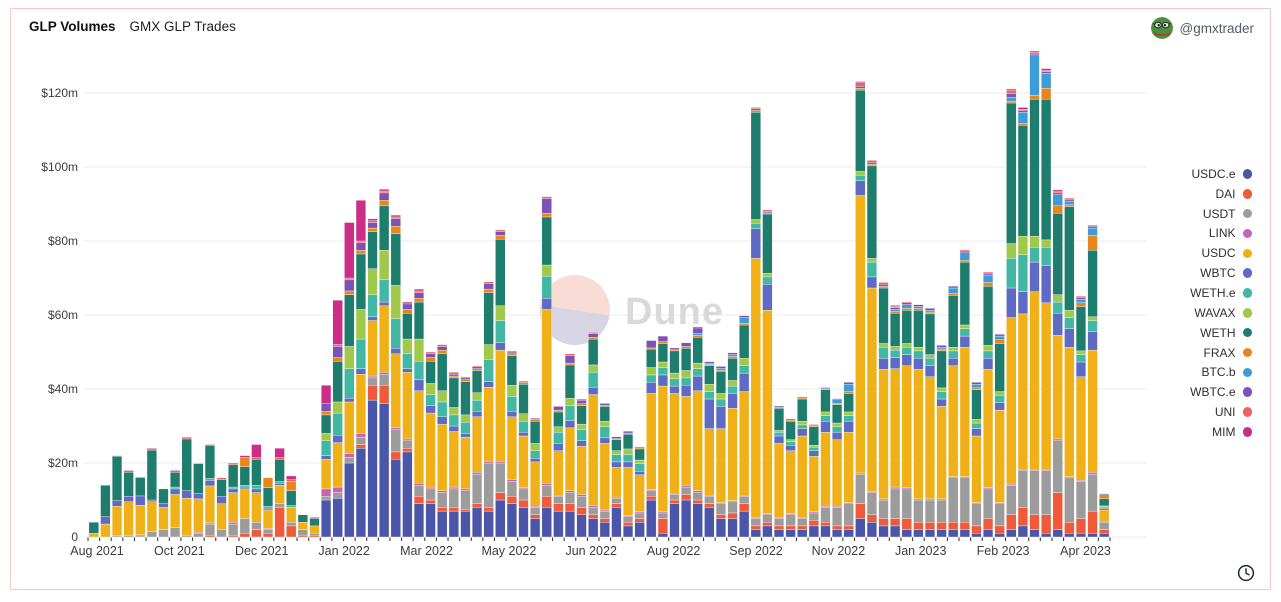 This screenshot has width=1281, height=602. Describe the element at coordinates (1202, 28) in the screenshot. I see `author-block: @gmxtrader` at that location.